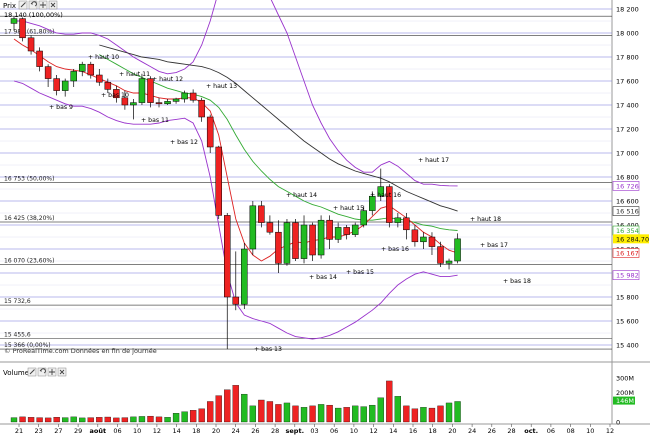  Describe the element at coordinates (627, 178) in the screenshot. I see `price-tick-label: 16 800` at that location.